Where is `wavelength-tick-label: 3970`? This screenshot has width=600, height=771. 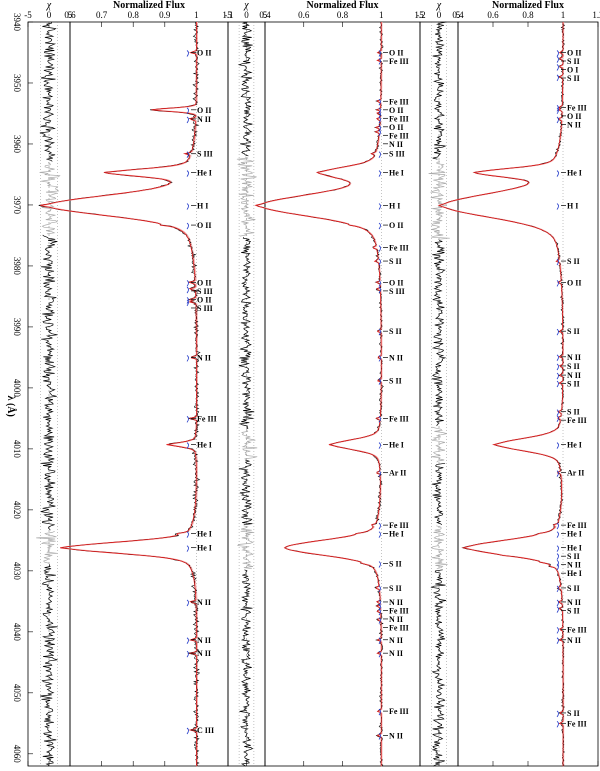 wavelength-tick-label: 3970 is located at coordinates (17, 205).